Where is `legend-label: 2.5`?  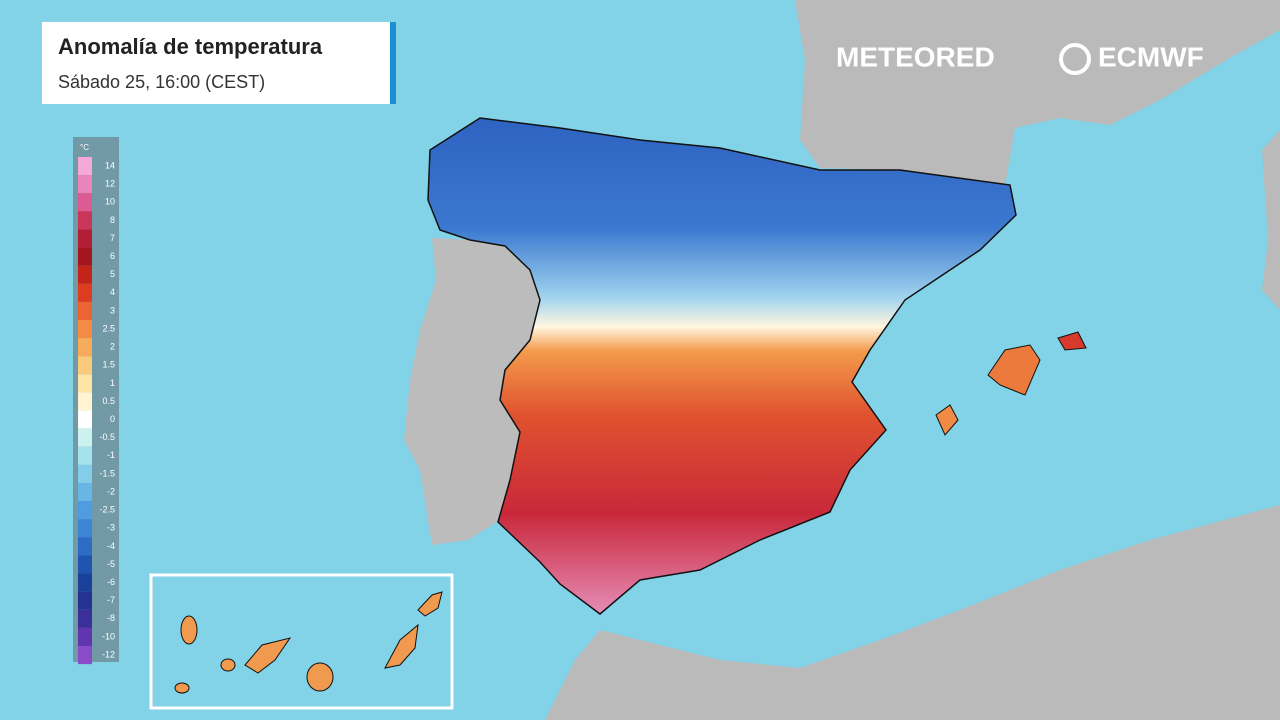
legend-label: 2.5 is located at coordinates (108, 328).